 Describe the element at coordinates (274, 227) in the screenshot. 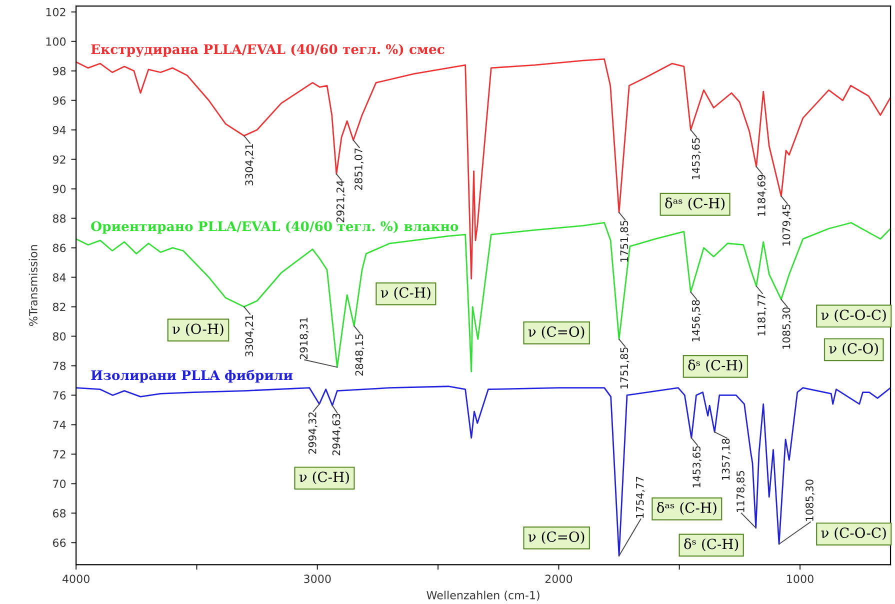

I see `series-label: Ориентирано PLLA/EVAL (40/60 тегл. %) влакно` at that location.